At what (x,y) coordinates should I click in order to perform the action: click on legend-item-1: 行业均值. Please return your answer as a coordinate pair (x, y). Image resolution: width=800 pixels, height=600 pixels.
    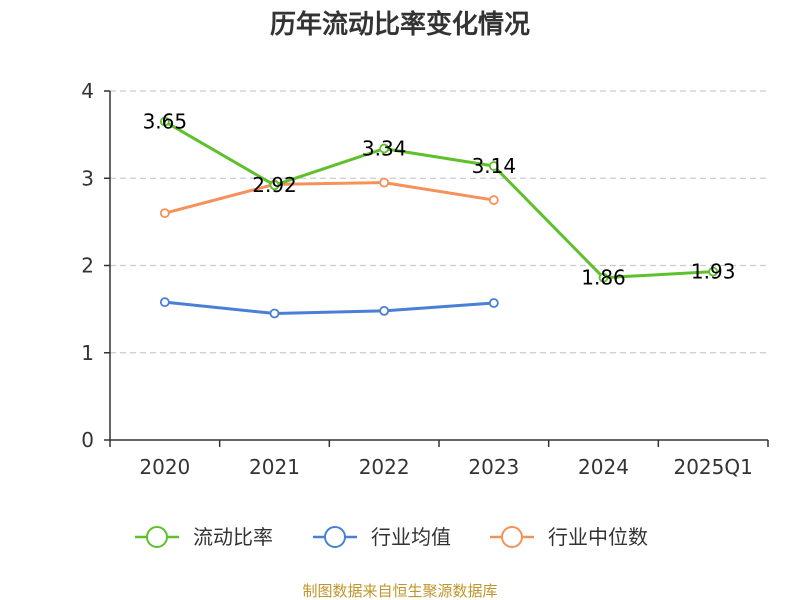
    Looking at the image, I should click on (382, 537).